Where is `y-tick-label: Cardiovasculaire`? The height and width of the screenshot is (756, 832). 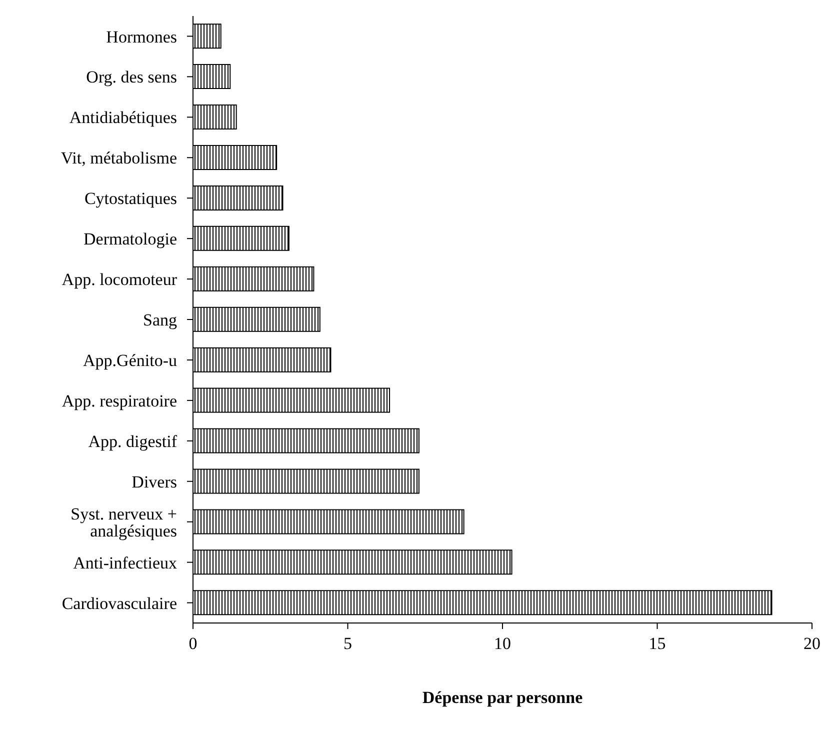 y-tick-label: Cardiovasculaire is located at coordinates (119, 603).